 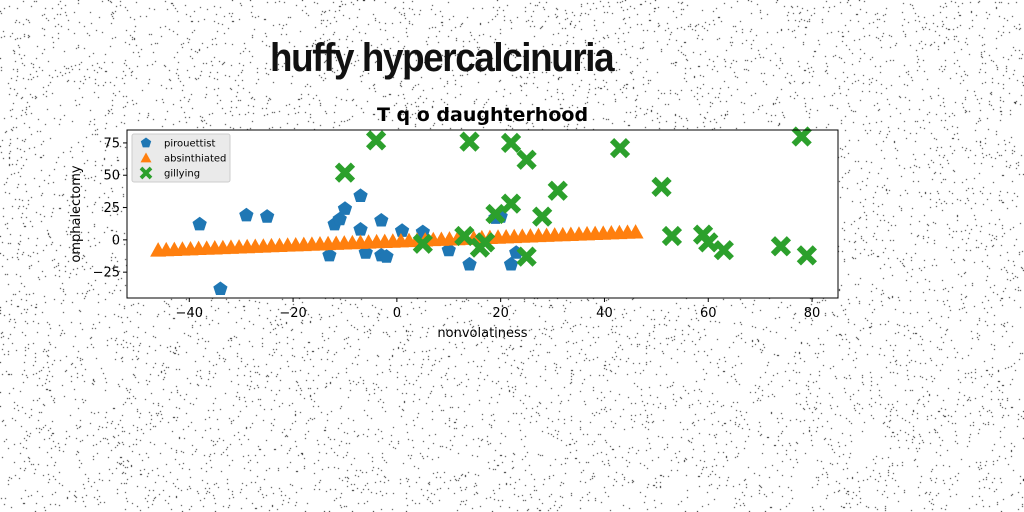 I want to click on x-tick-label: 20, so click(x=500, y=313).